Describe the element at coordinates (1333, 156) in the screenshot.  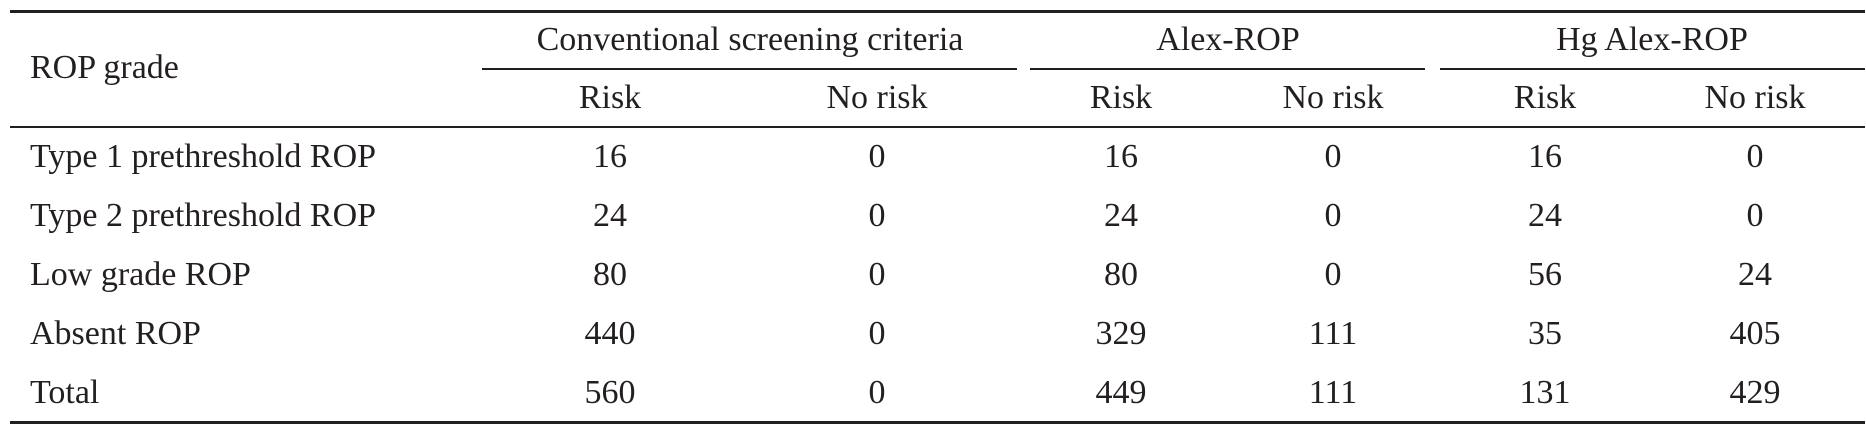
I see `cell-type1-alex-no-risk: 0` at that location.